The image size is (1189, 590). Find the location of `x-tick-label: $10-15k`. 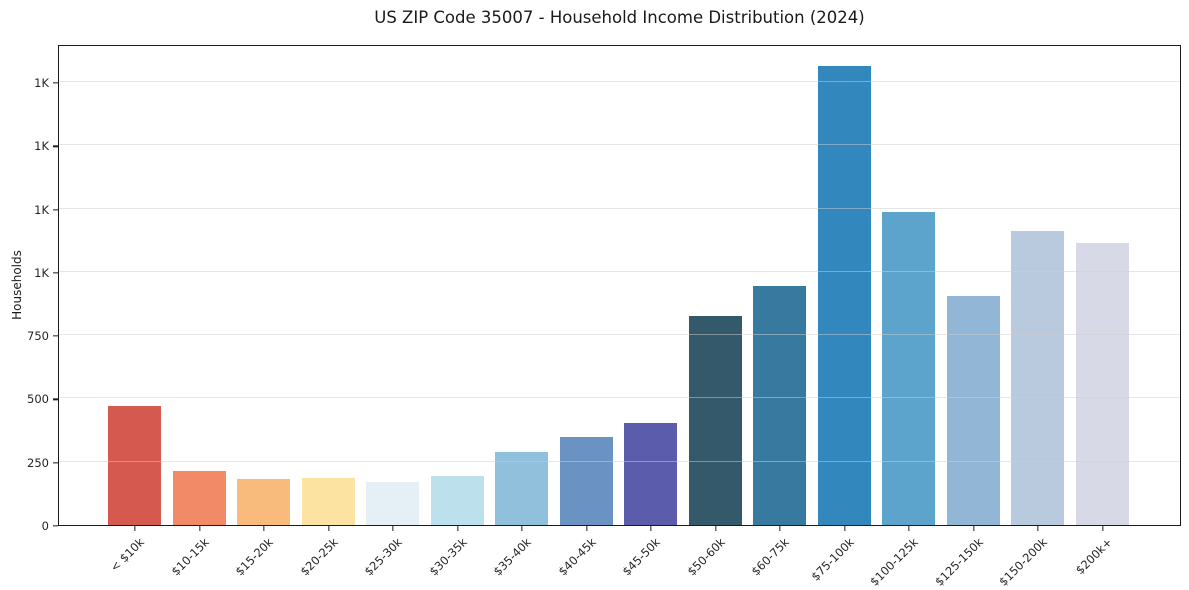

x-tick-label: $10-15k is located at coordinates (189, 557).